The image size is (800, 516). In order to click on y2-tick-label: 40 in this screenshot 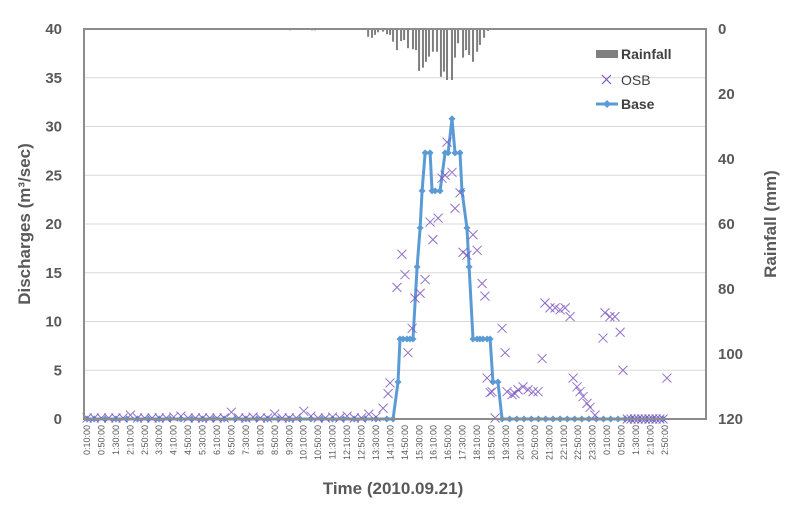, I will do `click(726, 159)`.